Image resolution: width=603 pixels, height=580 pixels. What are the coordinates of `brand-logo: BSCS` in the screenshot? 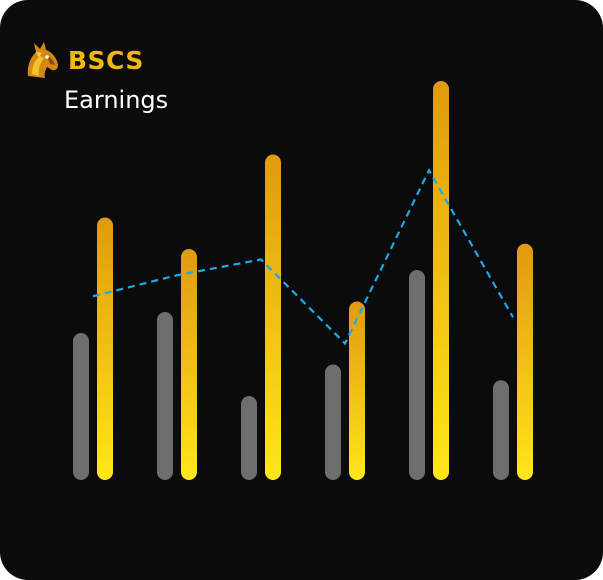 It's located at (82, 60).